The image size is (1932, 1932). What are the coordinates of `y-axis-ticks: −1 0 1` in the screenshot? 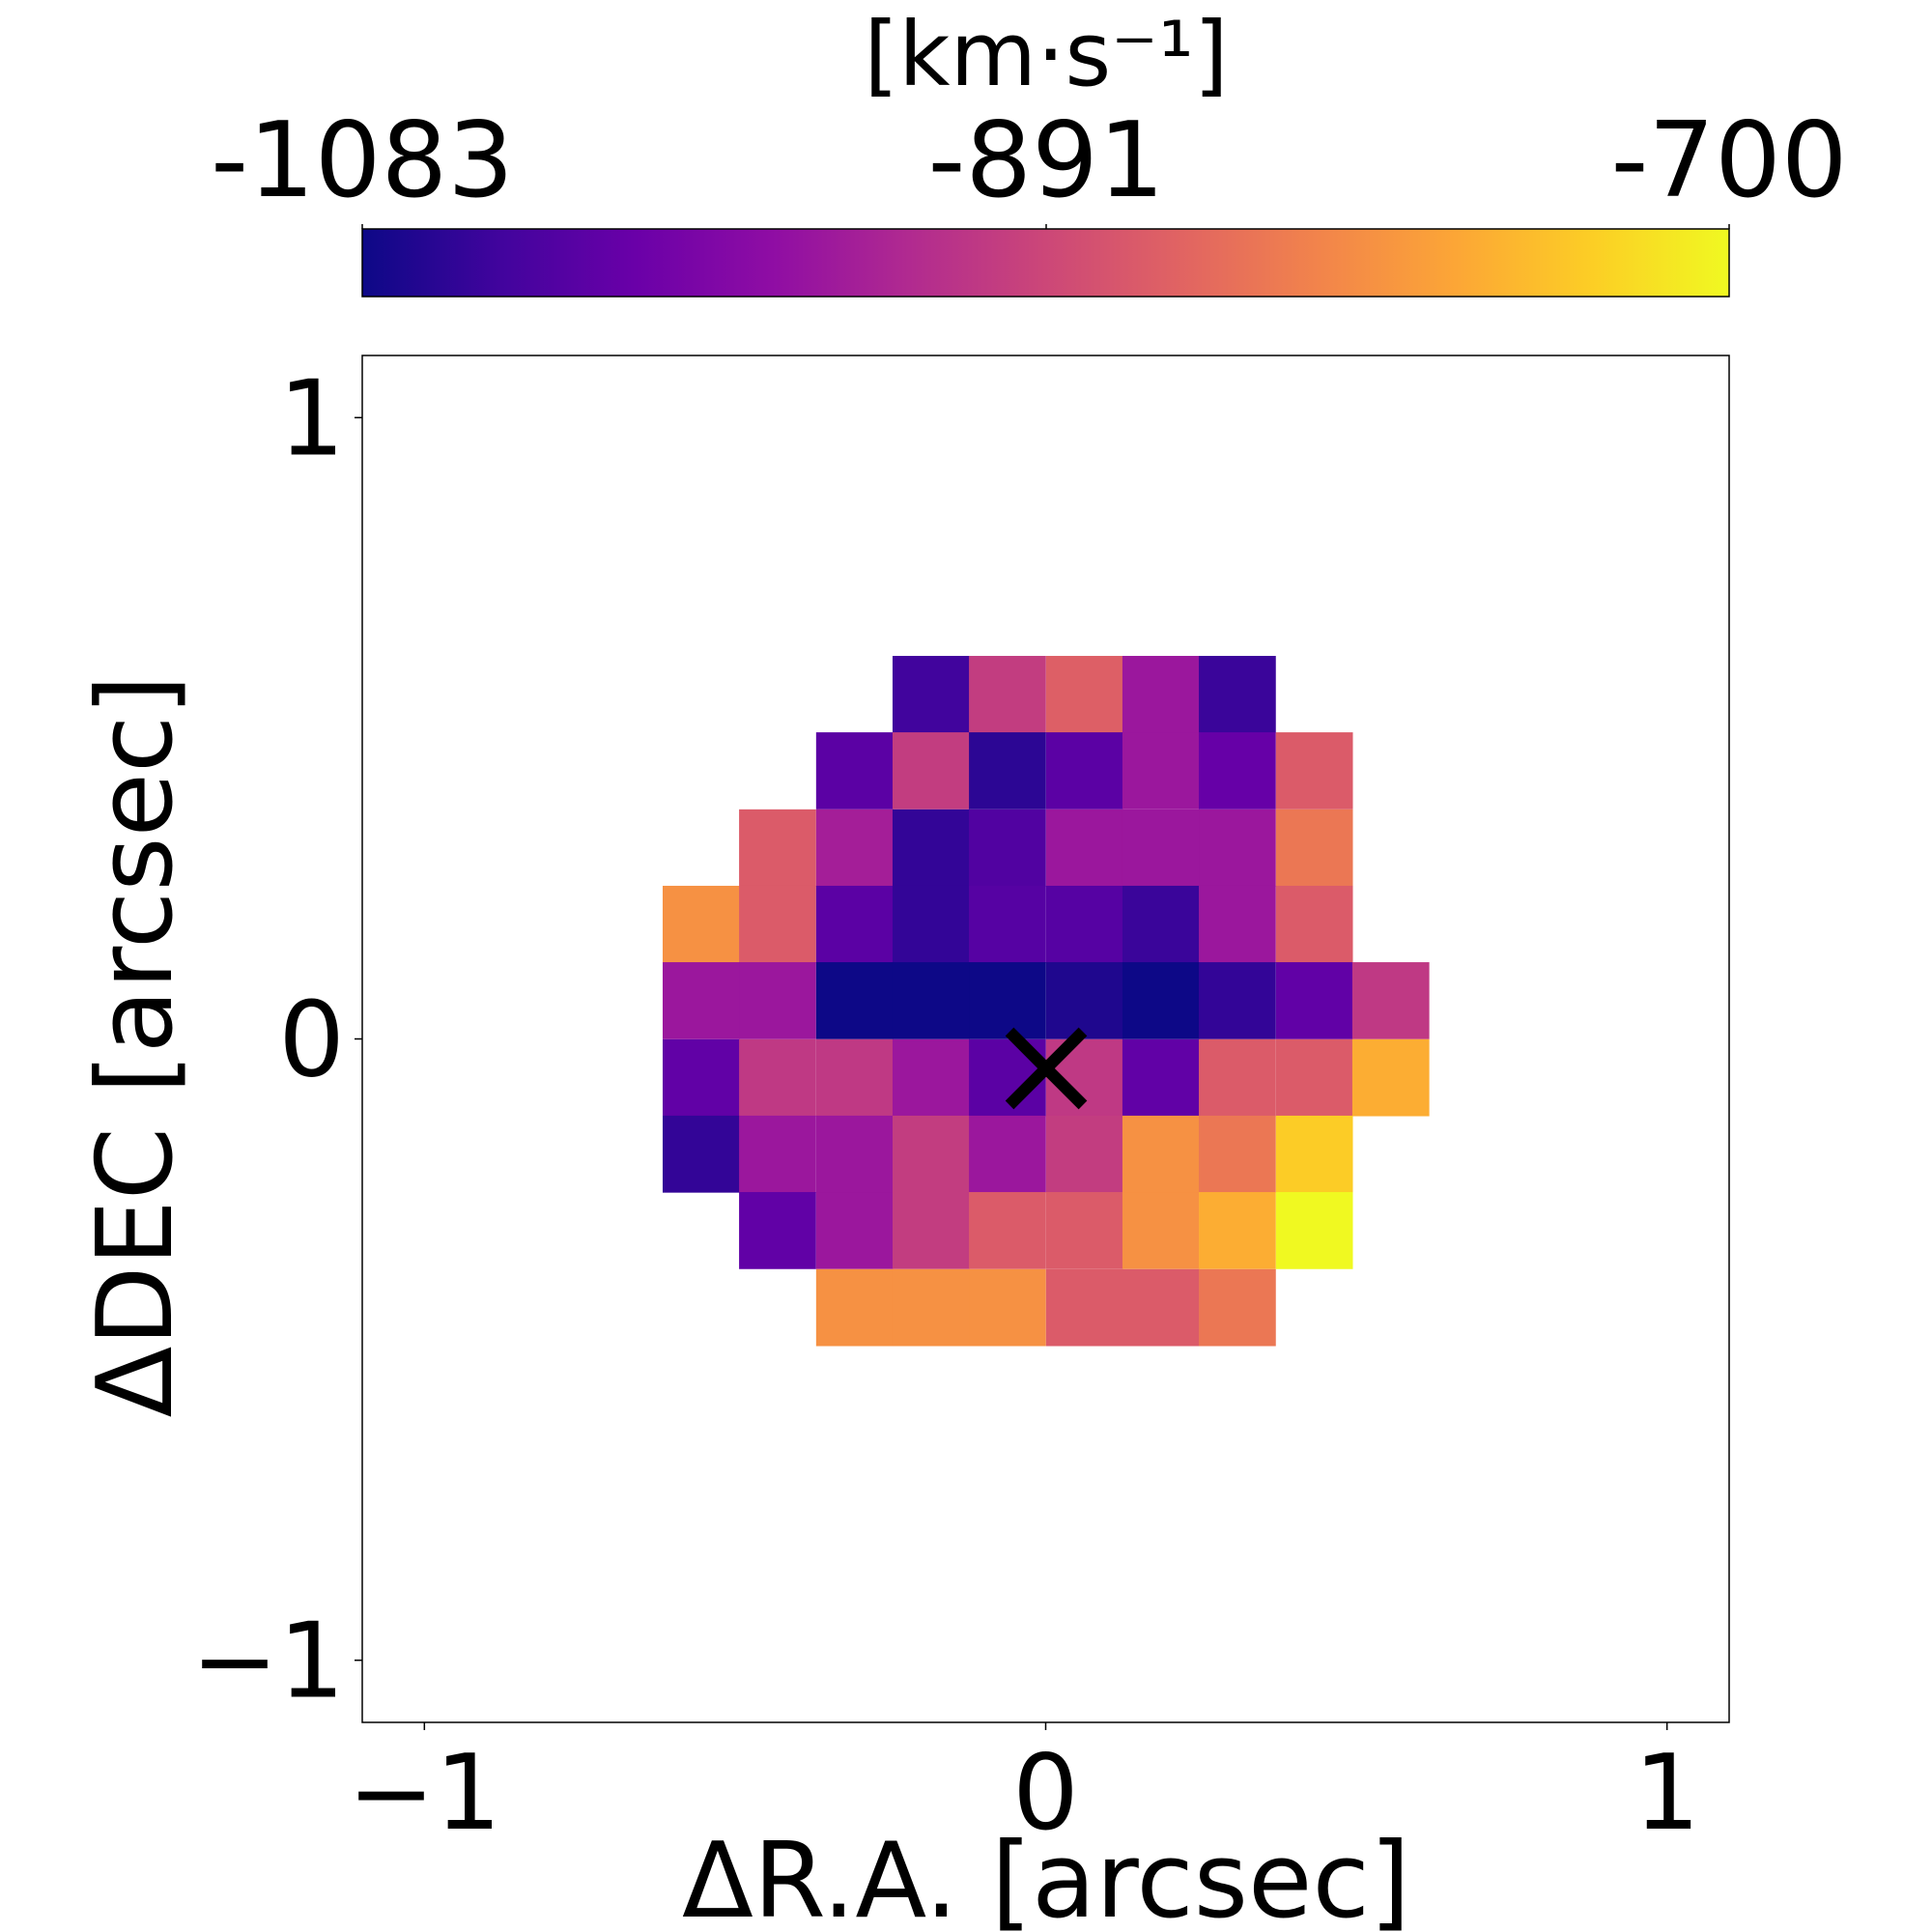 It's located at (276, 1040).